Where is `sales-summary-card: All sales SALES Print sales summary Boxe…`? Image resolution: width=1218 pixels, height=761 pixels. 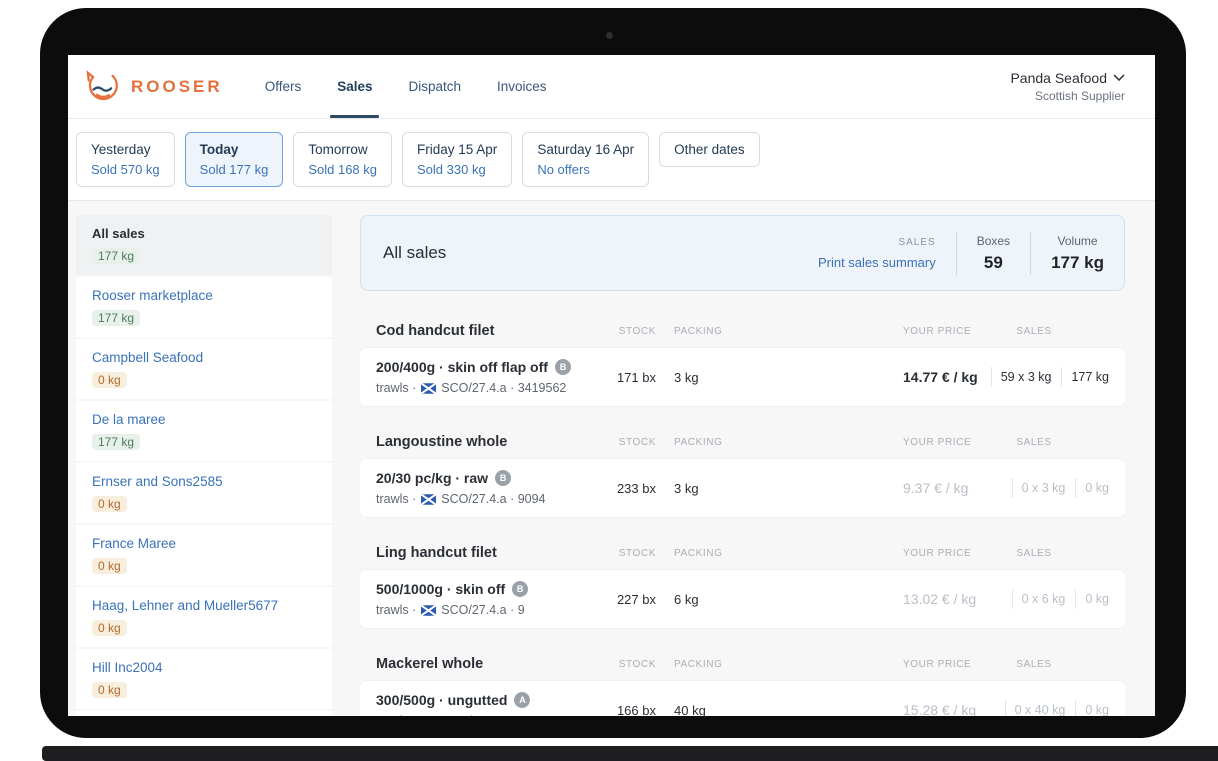 sales-summary-card: All sales SALES Print sales summary Boxe… is located at coordinates (742, 253).